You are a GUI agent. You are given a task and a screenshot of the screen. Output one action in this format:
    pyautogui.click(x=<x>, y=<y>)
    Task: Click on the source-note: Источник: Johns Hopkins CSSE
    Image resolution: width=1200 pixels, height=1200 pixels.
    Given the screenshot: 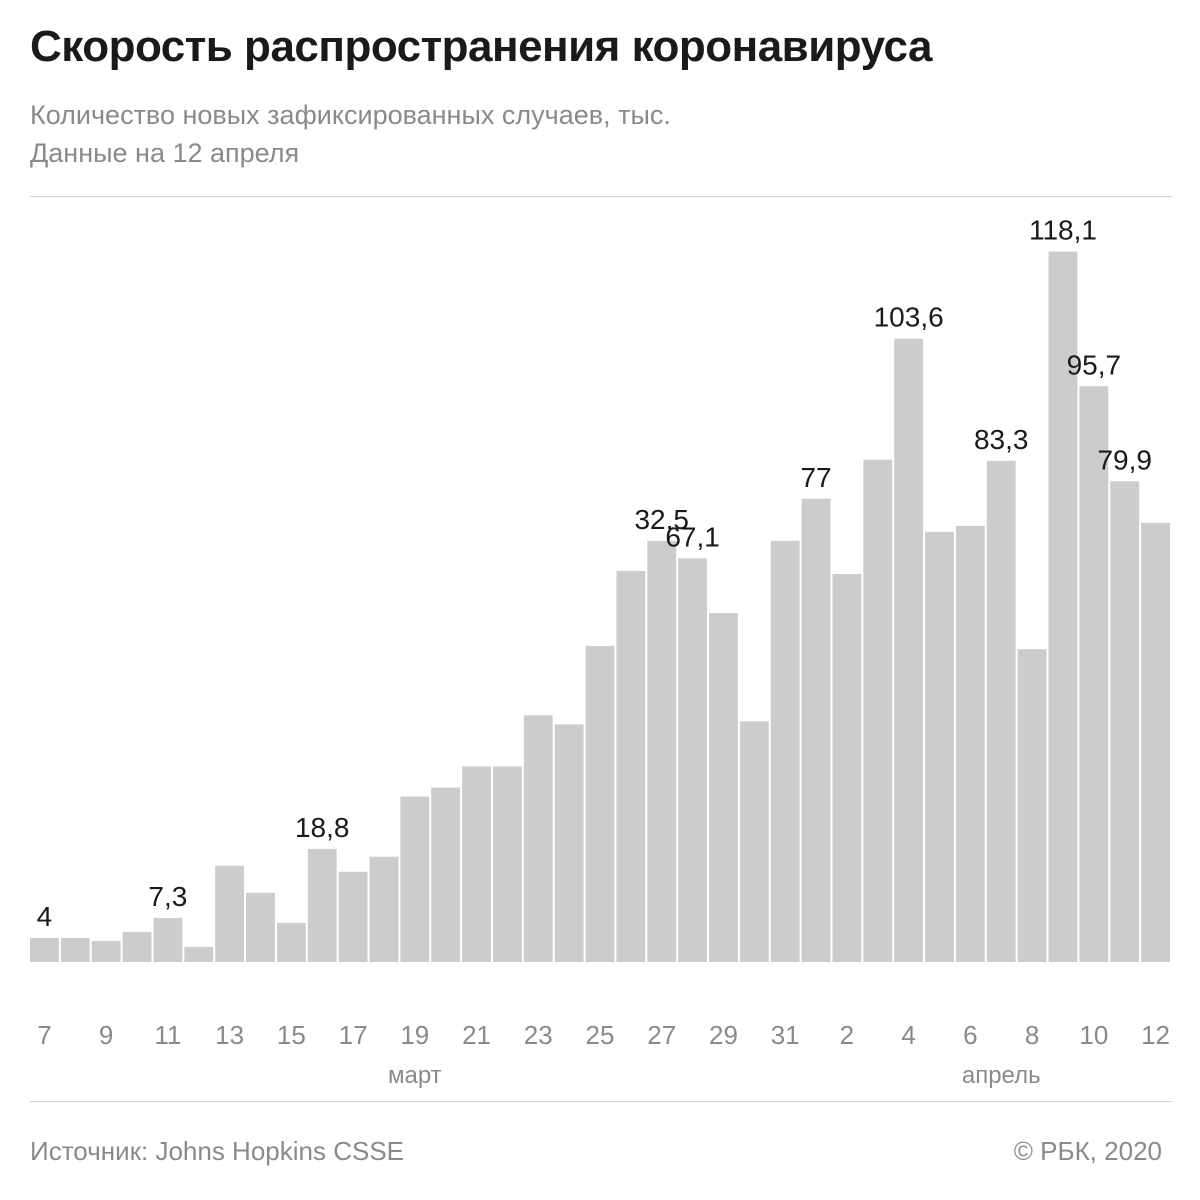 What is the action you would take?
    pyautogui.click(x=217, y=1151)
    